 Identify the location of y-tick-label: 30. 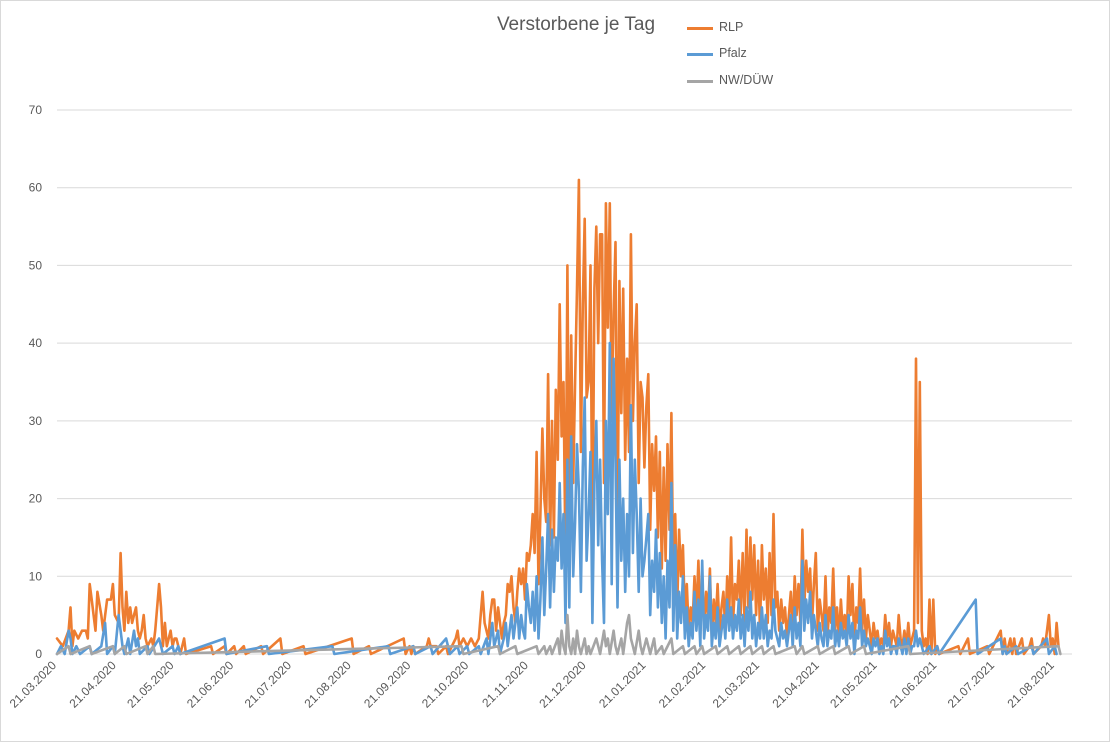
(36, 421).